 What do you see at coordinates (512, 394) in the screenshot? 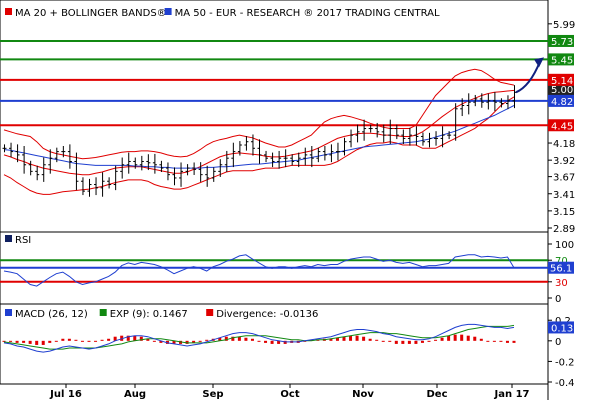
I see `x-tick-label-6: Jan 17` at bounding box center [512, 394].